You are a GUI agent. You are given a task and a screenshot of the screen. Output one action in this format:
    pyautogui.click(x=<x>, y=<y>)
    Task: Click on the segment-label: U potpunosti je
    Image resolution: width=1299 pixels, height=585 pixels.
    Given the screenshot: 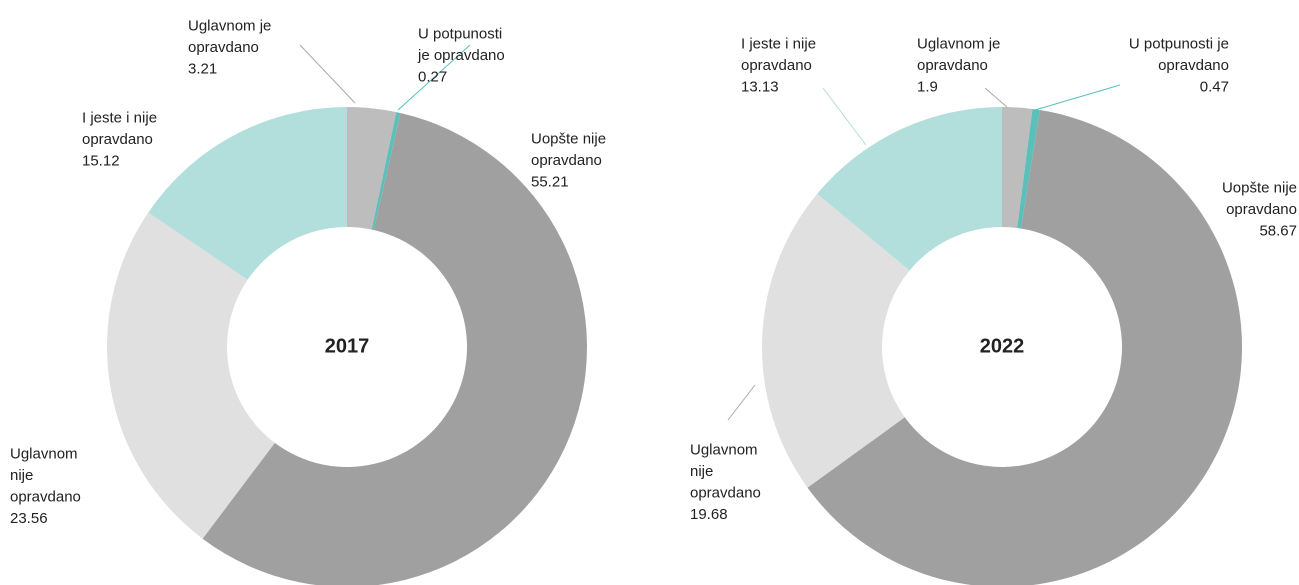 What is the action you would take?
    pyautogui.click(x=1179, y=43)
    